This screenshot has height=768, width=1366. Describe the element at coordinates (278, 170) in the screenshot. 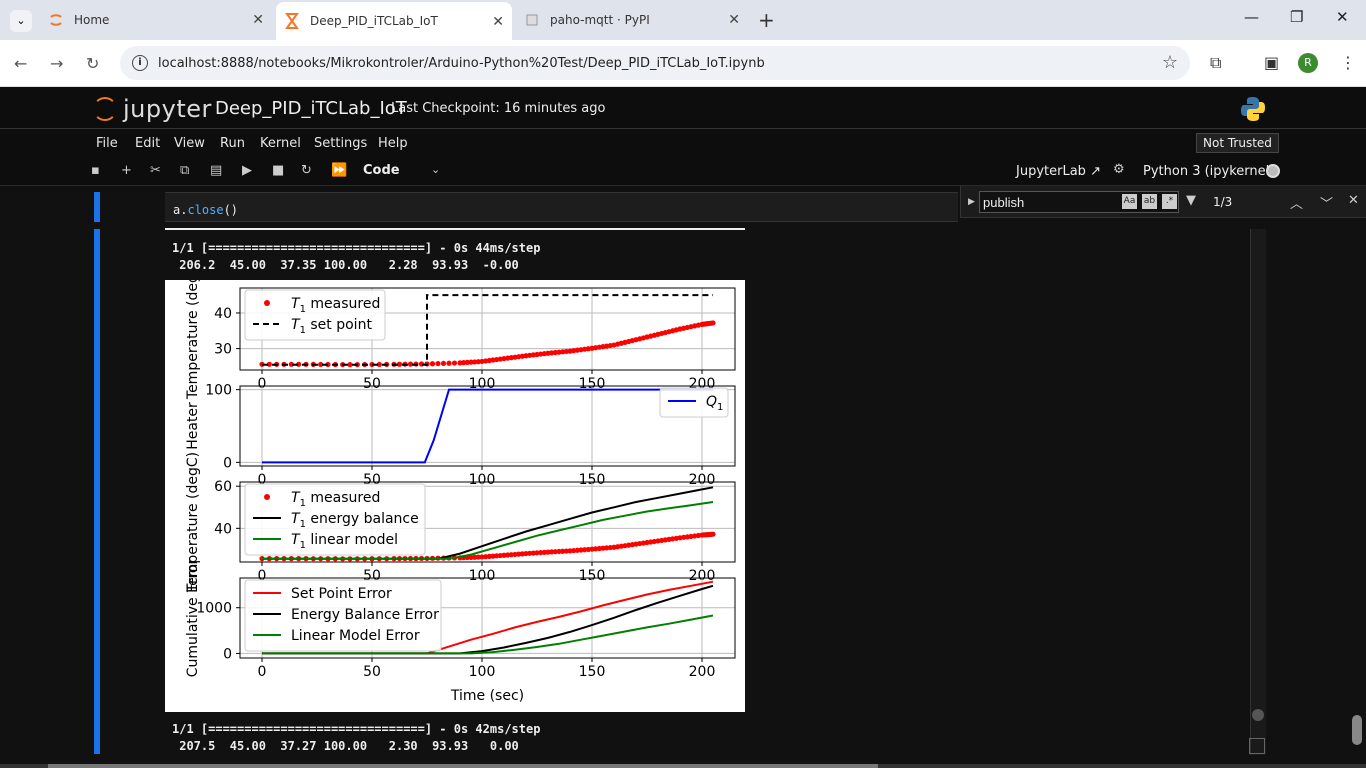

I see `interrupt-stop-icon: ■` at that location.